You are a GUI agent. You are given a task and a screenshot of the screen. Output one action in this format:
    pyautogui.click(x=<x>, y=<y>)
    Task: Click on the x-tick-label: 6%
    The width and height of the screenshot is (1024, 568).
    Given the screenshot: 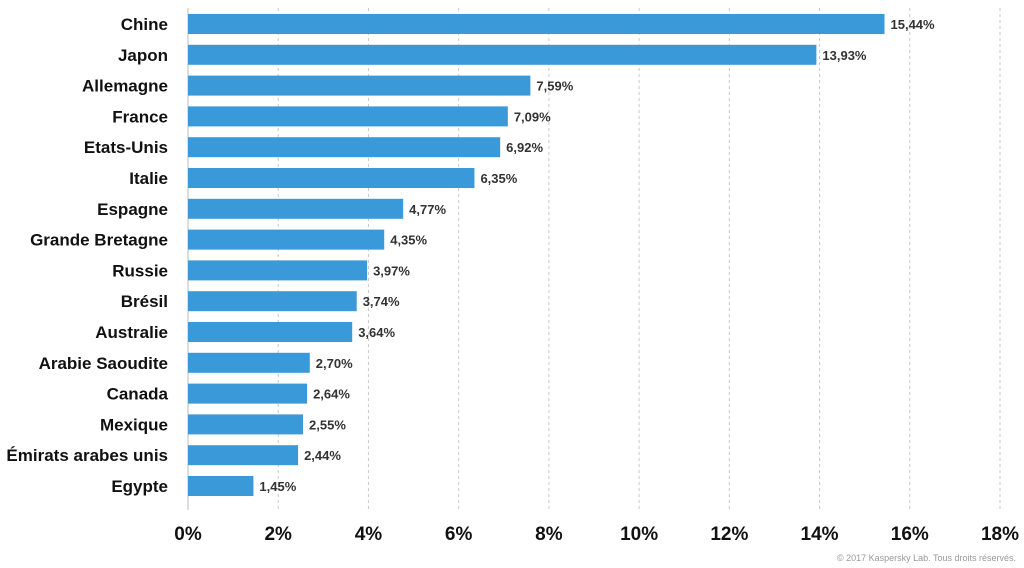 What is the action you would take?
    pyautogui.click(x=459, y=534)
    